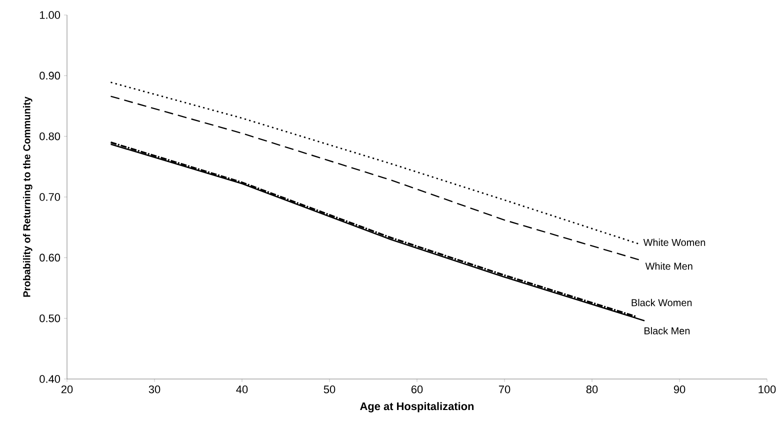  What do you see at coordinates (242, 390) in the screenshot?
I see `x-tick-label: 40` at bounding box center [242, 390].